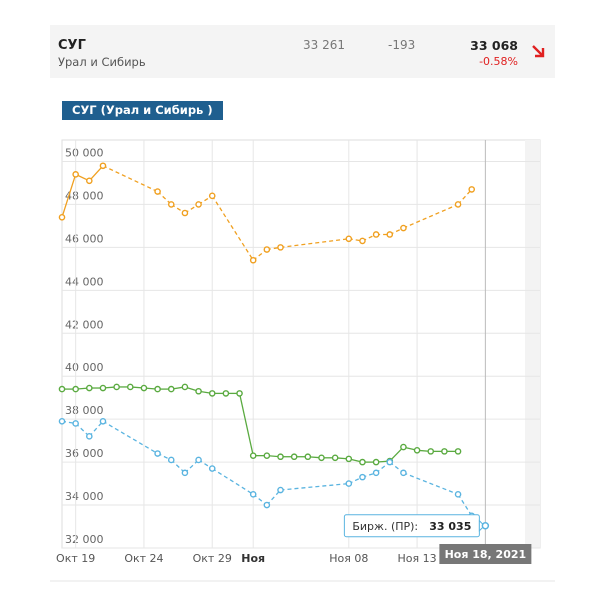 The width and height of the screenshot is (600, 600). Describe the element at coordinates (84, 496) in the screenshot. I see `y-tick-label: 34 000` at that location.